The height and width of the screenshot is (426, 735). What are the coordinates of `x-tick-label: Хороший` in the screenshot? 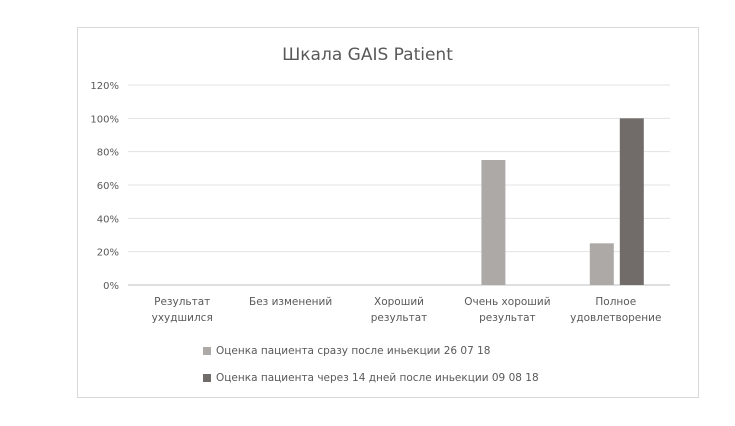 It's located at (399, 302).